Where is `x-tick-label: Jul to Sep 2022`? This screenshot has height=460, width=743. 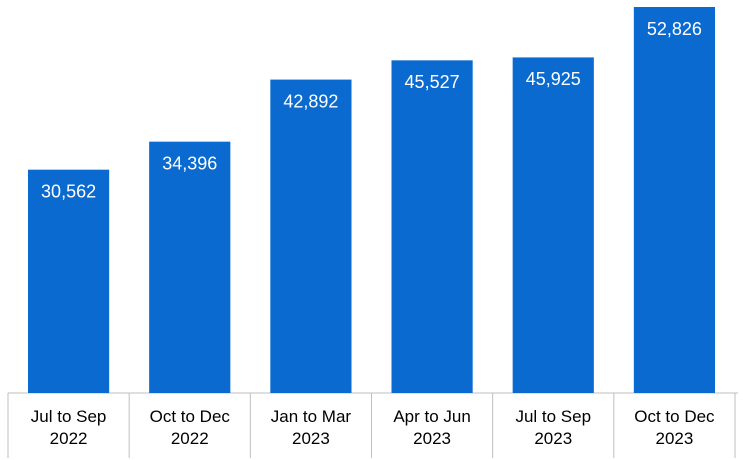
x-tick-label: Jul to Sep 2022 is located at coordinates (68, 427).